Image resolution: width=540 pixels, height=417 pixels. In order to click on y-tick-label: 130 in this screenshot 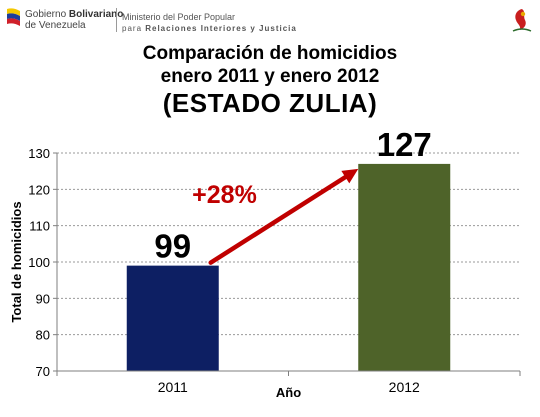, I will do `click(39, 153)`.